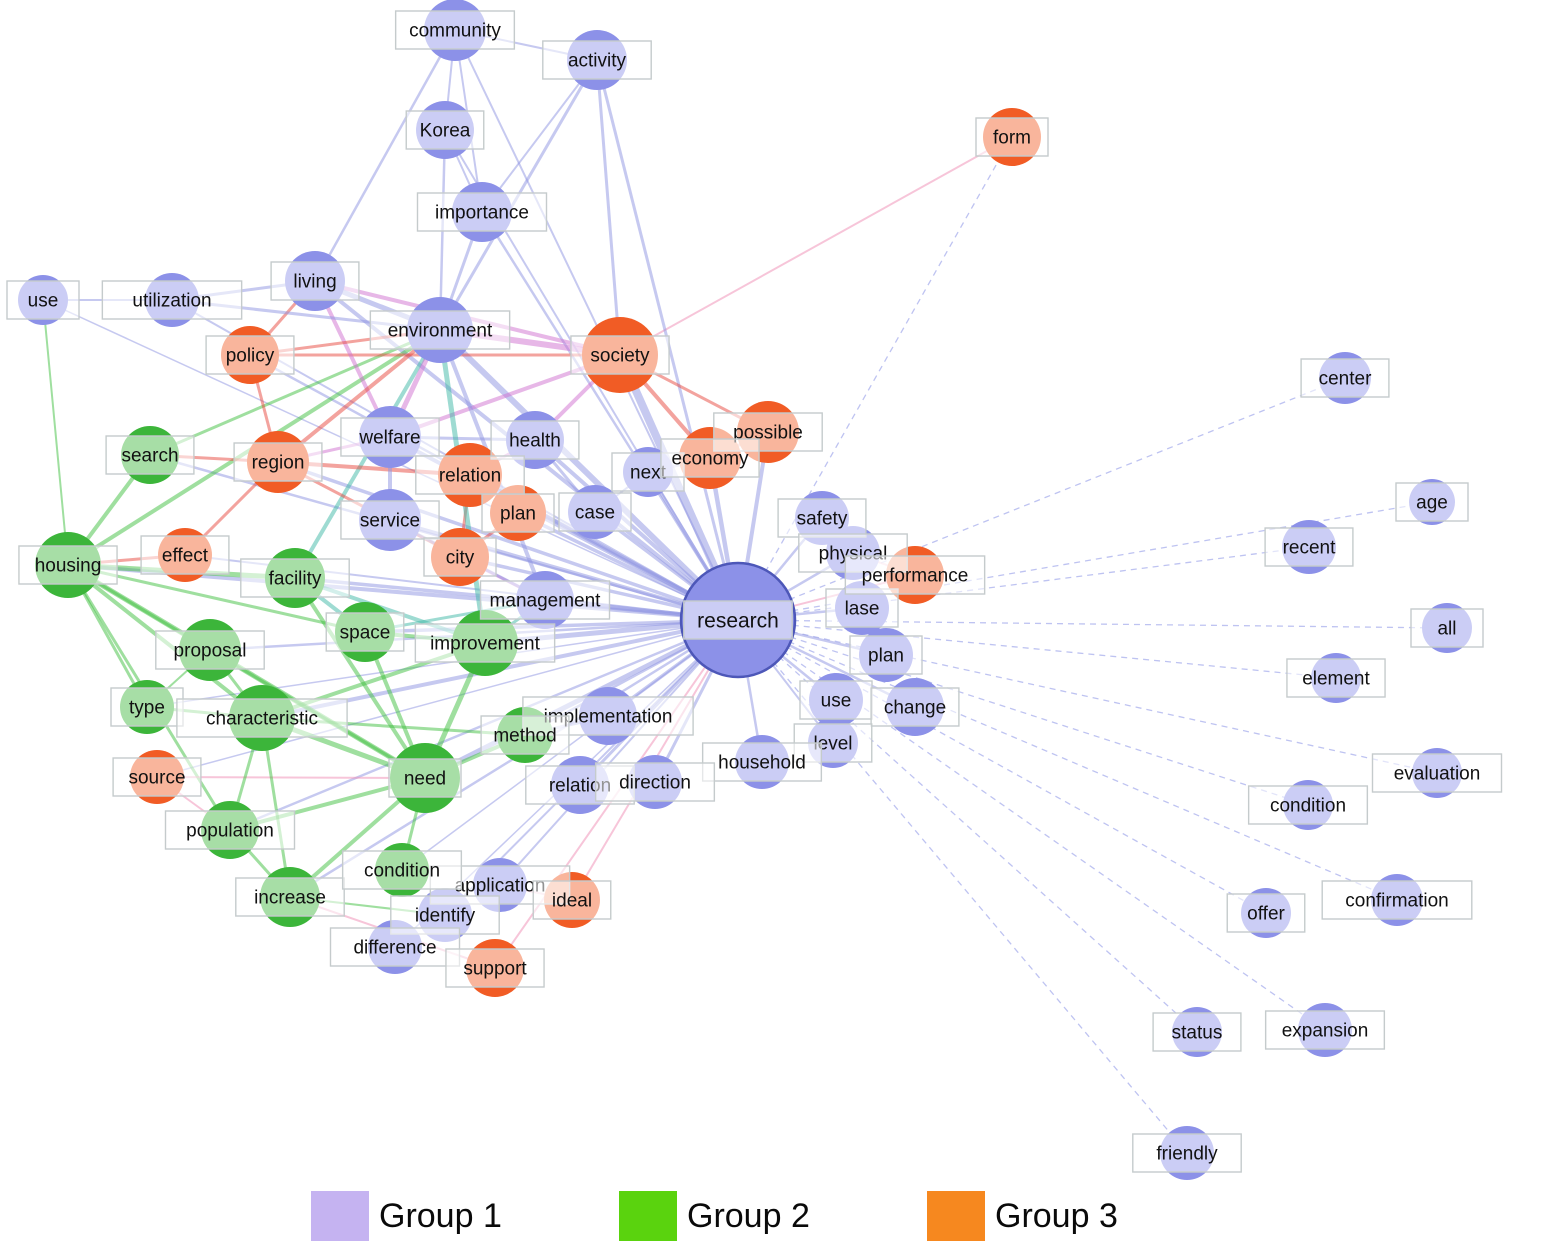 The image size is (1547, 1243). Describe the element at coordinates (539, 136) in the screenshot. I see `graph-edge-activity-importance` at that location.